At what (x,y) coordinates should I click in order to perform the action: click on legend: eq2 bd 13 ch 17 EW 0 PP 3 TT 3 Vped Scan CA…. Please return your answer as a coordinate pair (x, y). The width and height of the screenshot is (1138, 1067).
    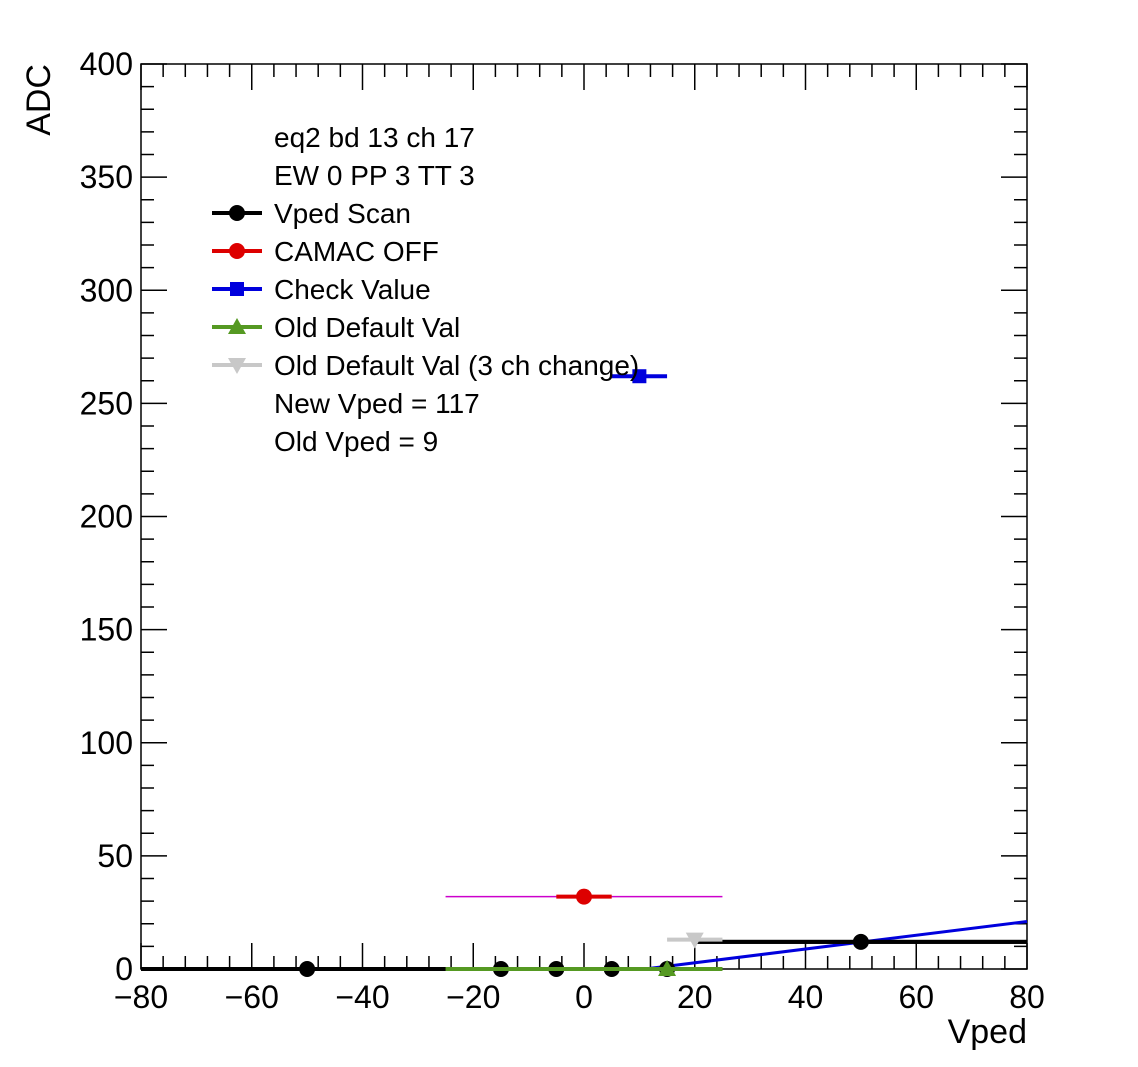
    Looking at the image, I should click on (425, 289).